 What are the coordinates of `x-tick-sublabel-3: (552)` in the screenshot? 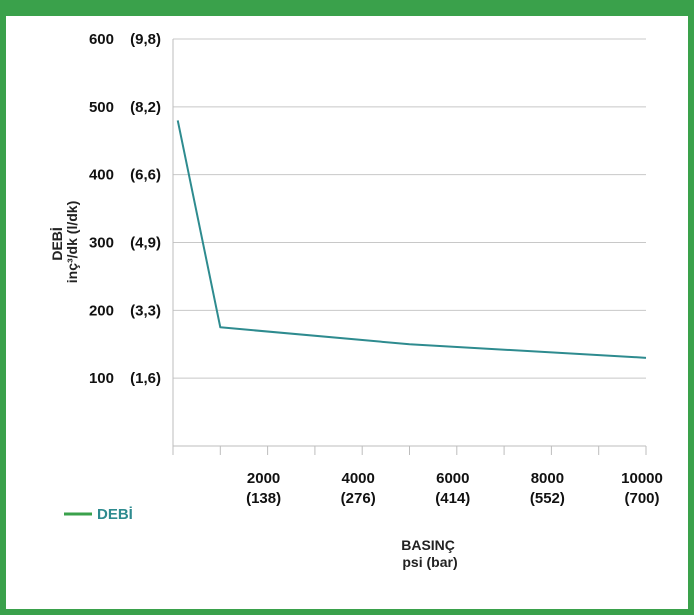 It's located at (547, 498).